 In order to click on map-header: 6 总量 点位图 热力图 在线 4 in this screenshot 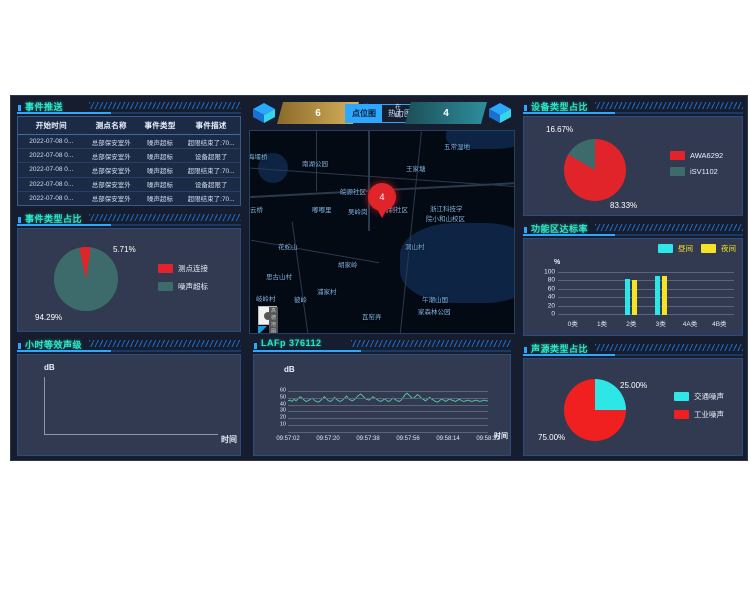, I will do `click(382, 114)`.